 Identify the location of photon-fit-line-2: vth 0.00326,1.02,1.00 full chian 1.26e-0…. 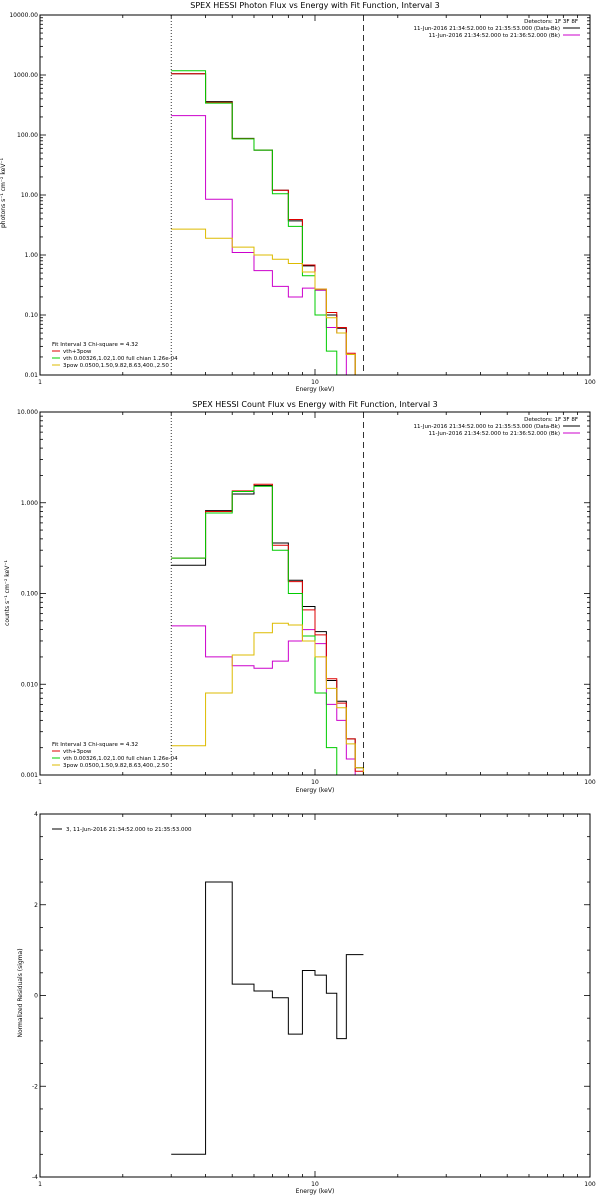
(120, 359).